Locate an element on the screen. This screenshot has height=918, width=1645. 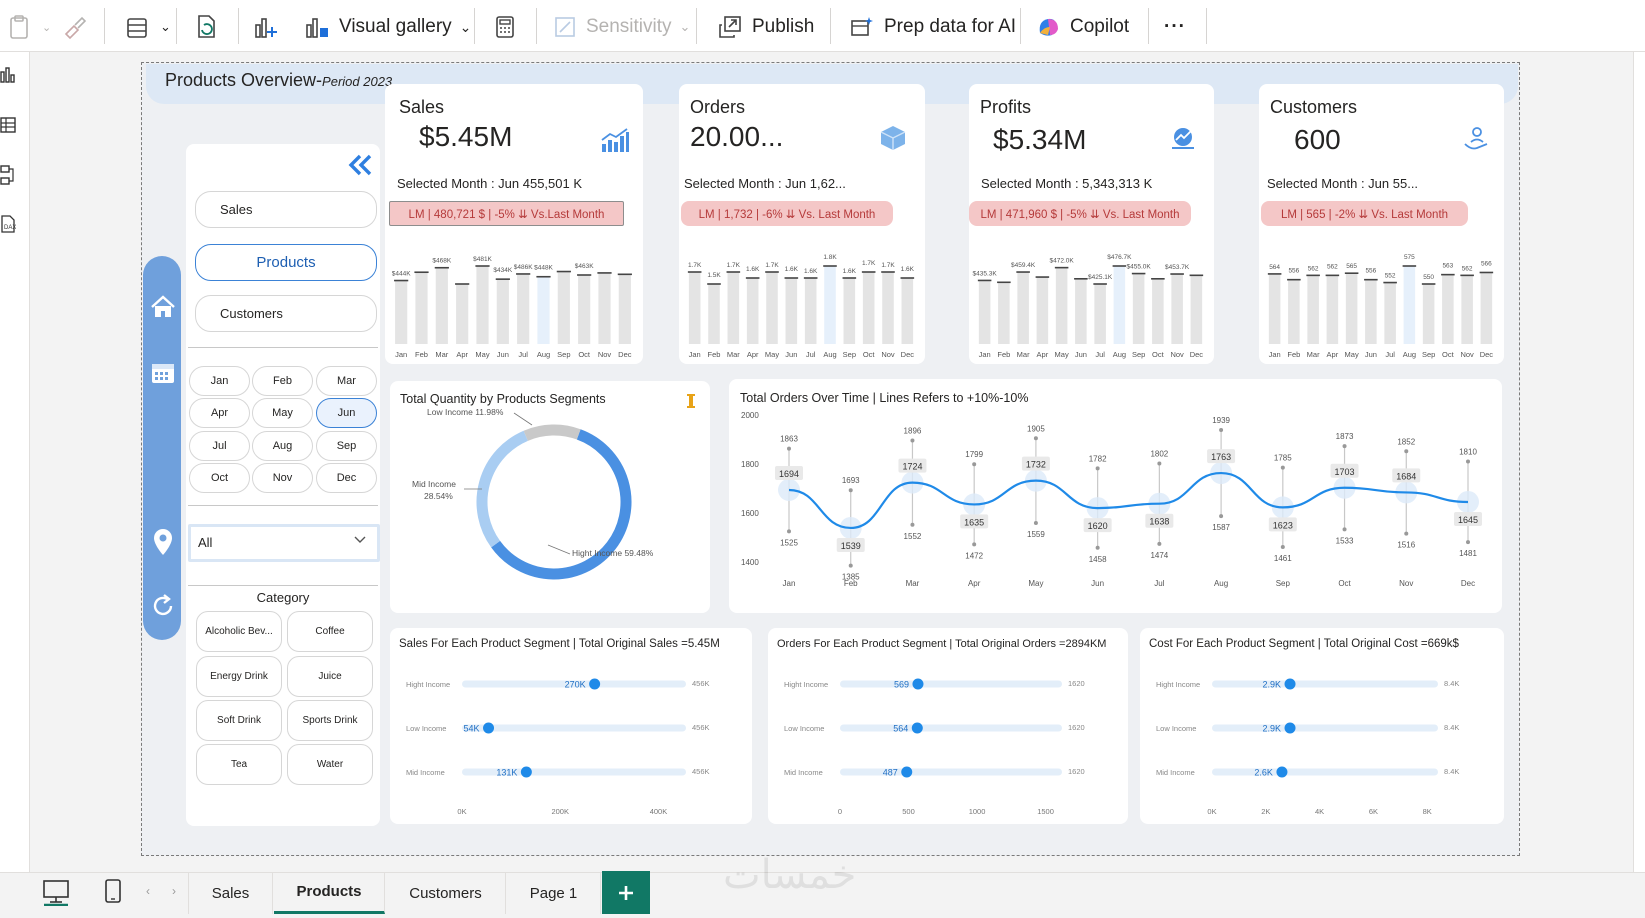
tab-products: Products is located at coordinates (329, 893).